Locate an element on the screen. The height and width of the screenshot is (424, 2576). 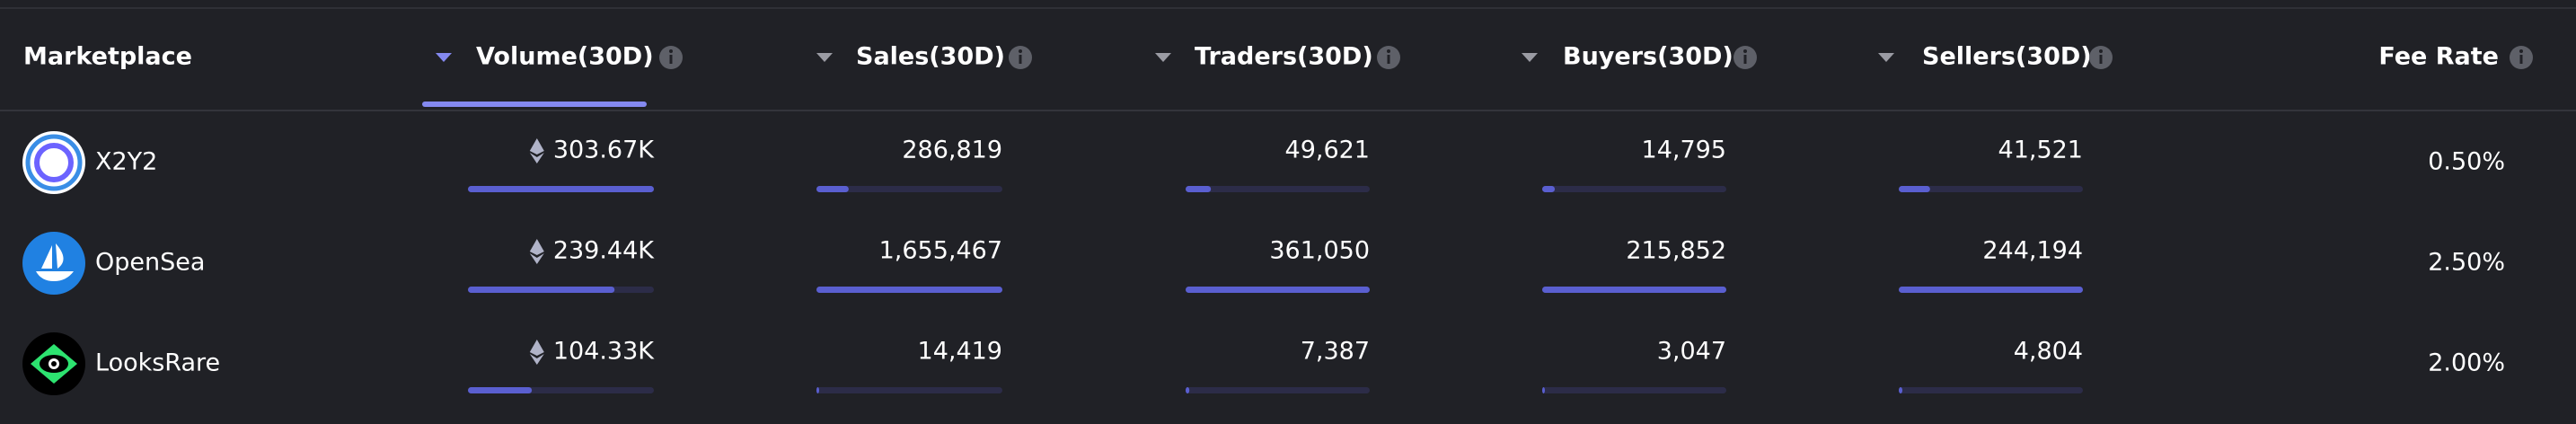
fee-rate: 2.50% is located at coordinates (2466, 263).